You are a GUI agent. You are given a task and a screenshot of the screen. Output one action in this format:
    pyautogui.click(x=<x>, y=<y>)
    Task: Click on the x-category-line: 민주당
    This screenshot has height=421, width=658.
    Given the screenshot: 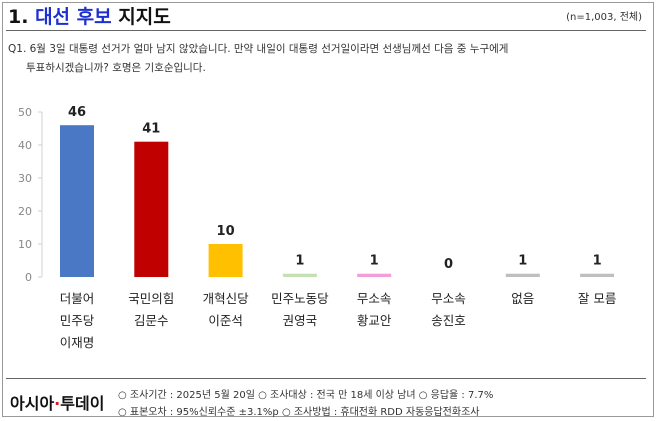 What is the action you would take?
    pyautogui.click(x=77, y=320)
    